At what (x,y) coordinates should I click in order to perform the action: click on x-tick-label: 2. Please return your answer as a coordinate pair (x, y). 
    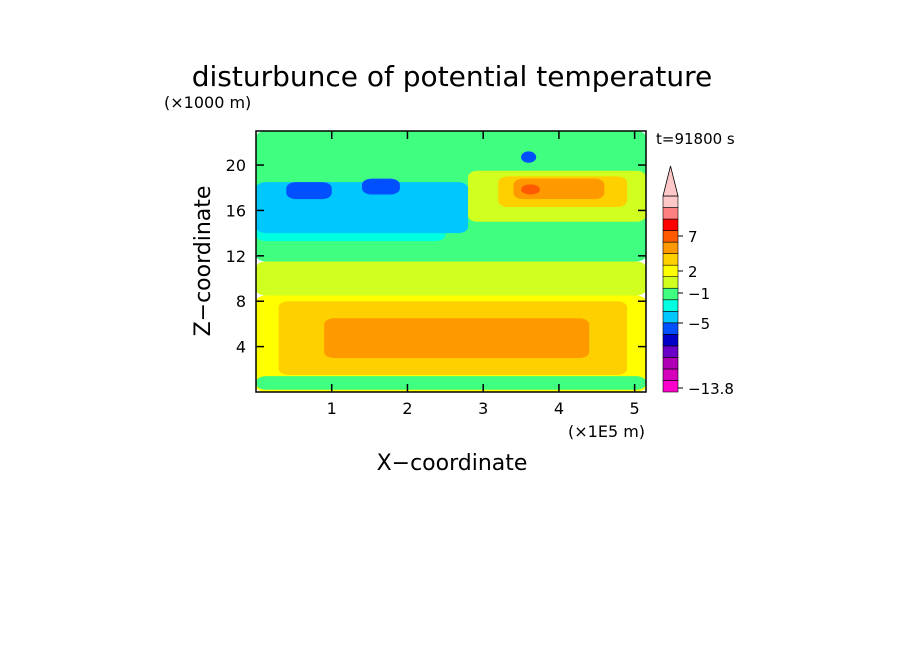
    Looking at the image, I should click on (407, 408).